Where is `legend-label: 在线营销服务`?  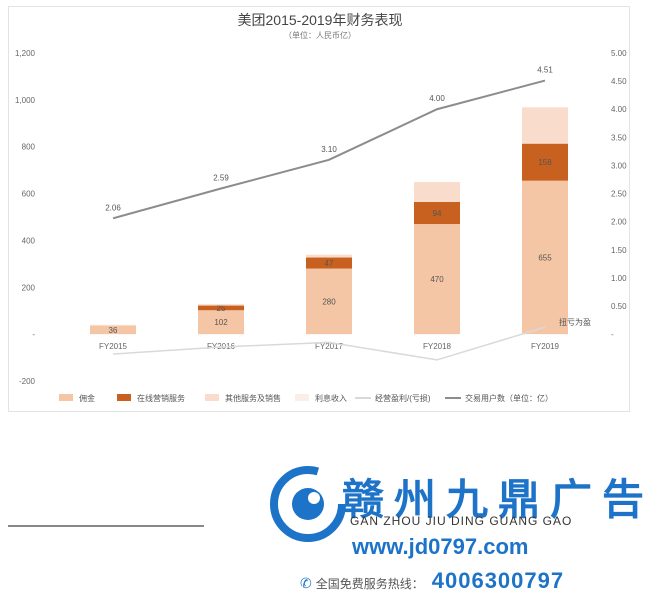 legend-label: 在线营销服务 is located at coordinates (161, 398).